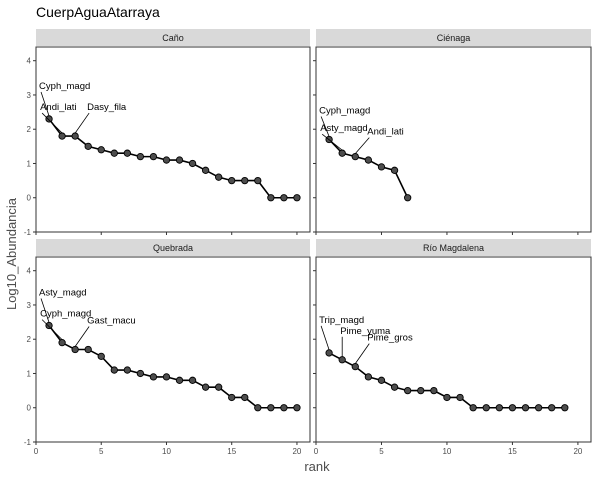  I want to click on y-axis-title: Log10_Abundancia, so click(11, 253).